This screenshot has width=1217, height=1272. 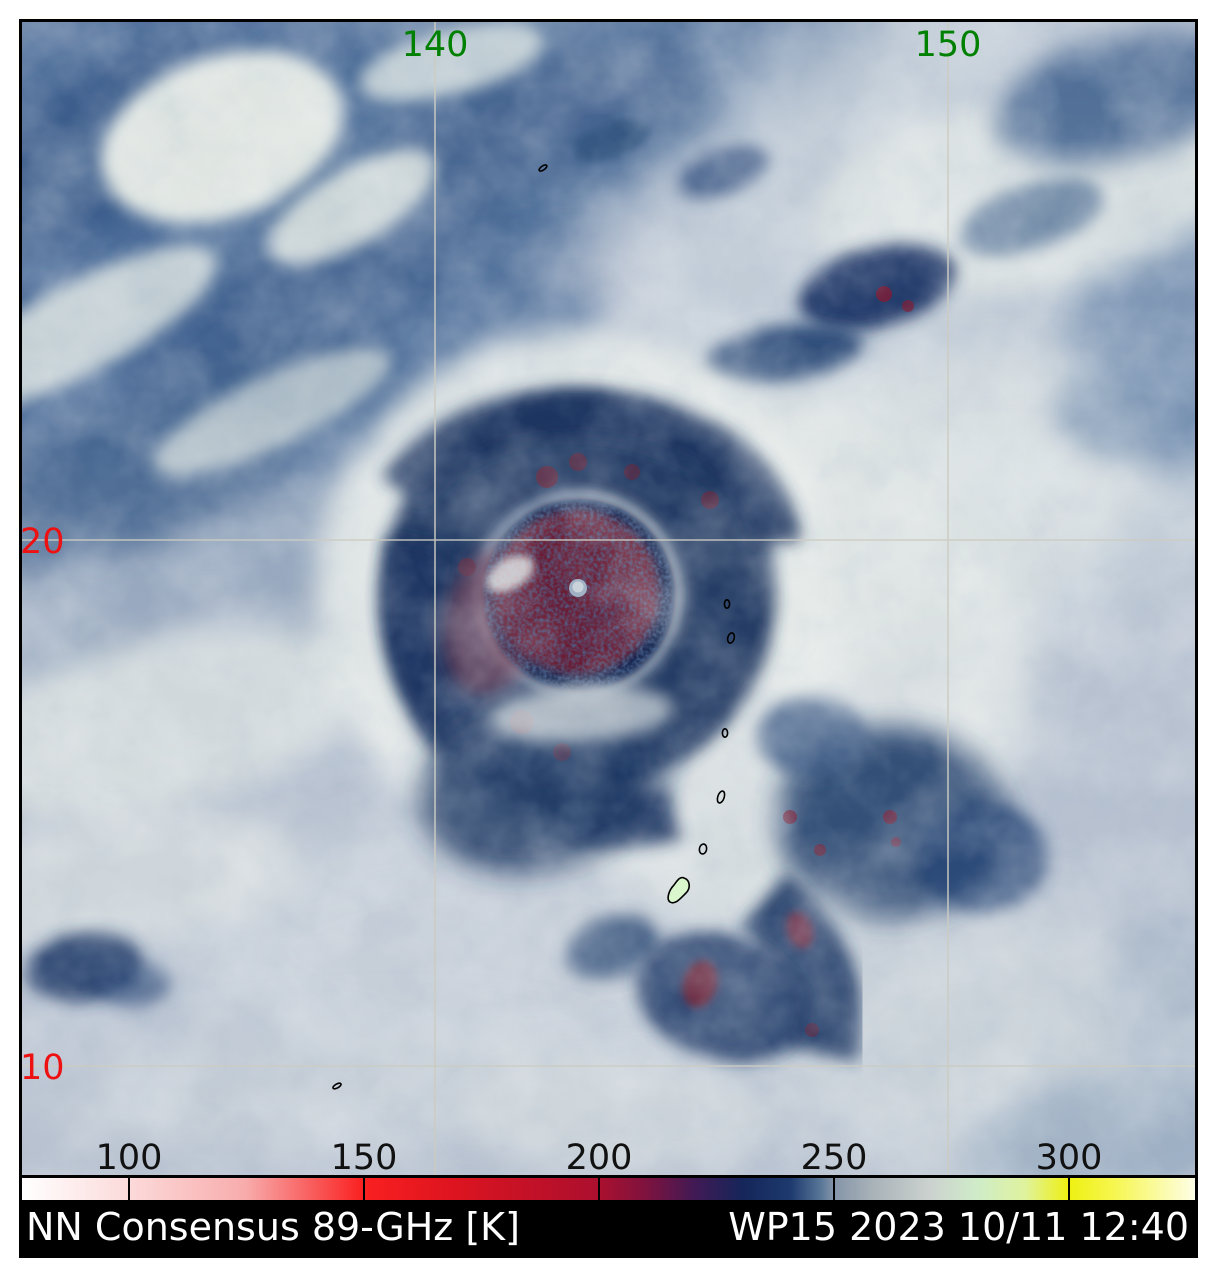 I want to click on storm-id-datetime: WP15 2023 10/11 12:40, so click(x=958, y=1227).